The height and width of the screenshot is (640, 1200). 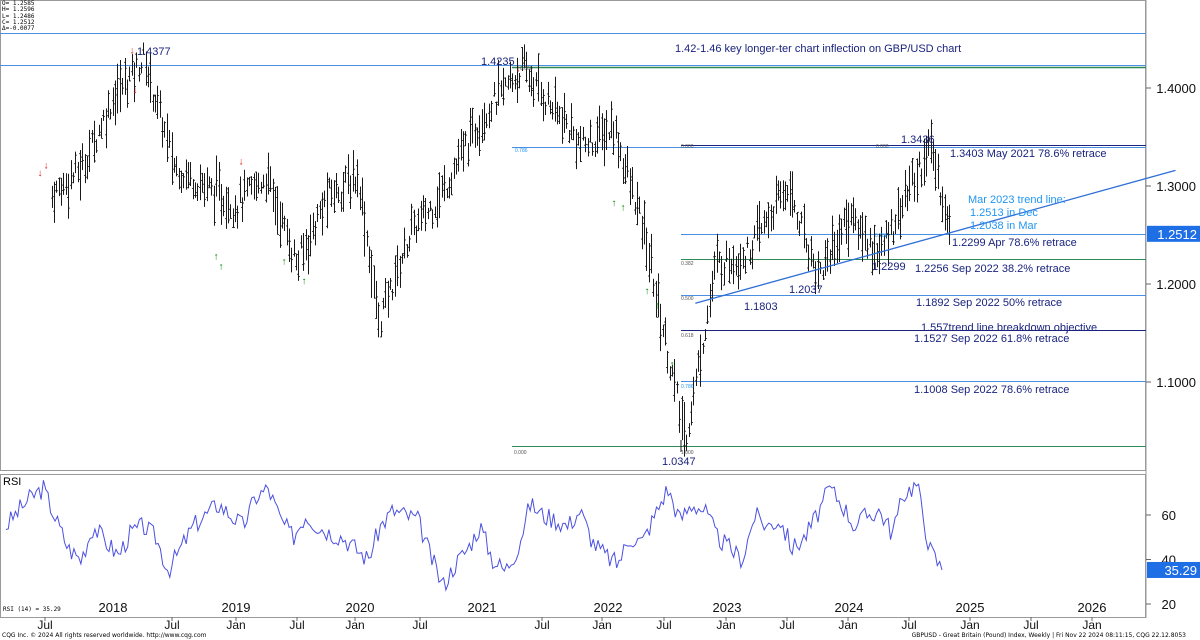 What do you see at coordinates (1004, 213) in the screenshot?
I see `chart-annotation: 1.2513 in Dec` at bounding box center [1004, 213].